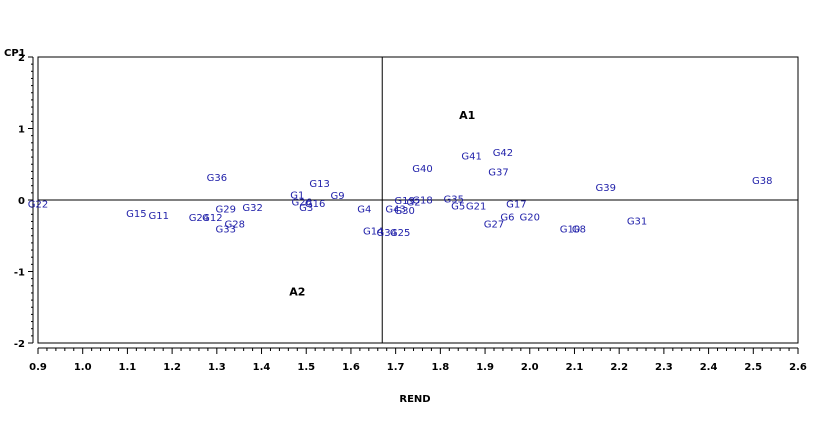 The width and height of the screenshot is (818, 427). What do you see at coordinates (212, 218) in the screenshot?
I see `point-label-g12: G12` at bounding box center [212, 218].